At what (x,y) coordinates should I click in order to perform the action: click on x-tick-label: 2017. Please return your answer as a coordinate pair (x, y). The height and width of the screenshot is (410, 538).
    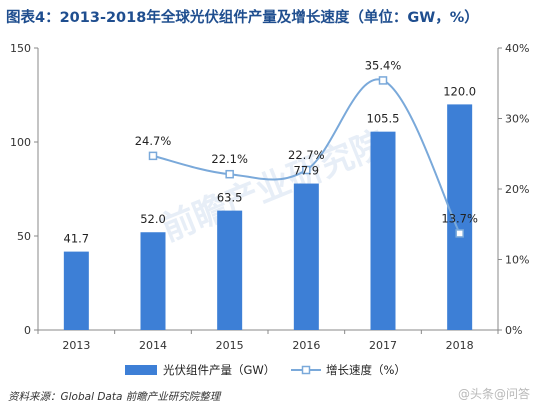
    Looking at the image, I should click on (383, 345).